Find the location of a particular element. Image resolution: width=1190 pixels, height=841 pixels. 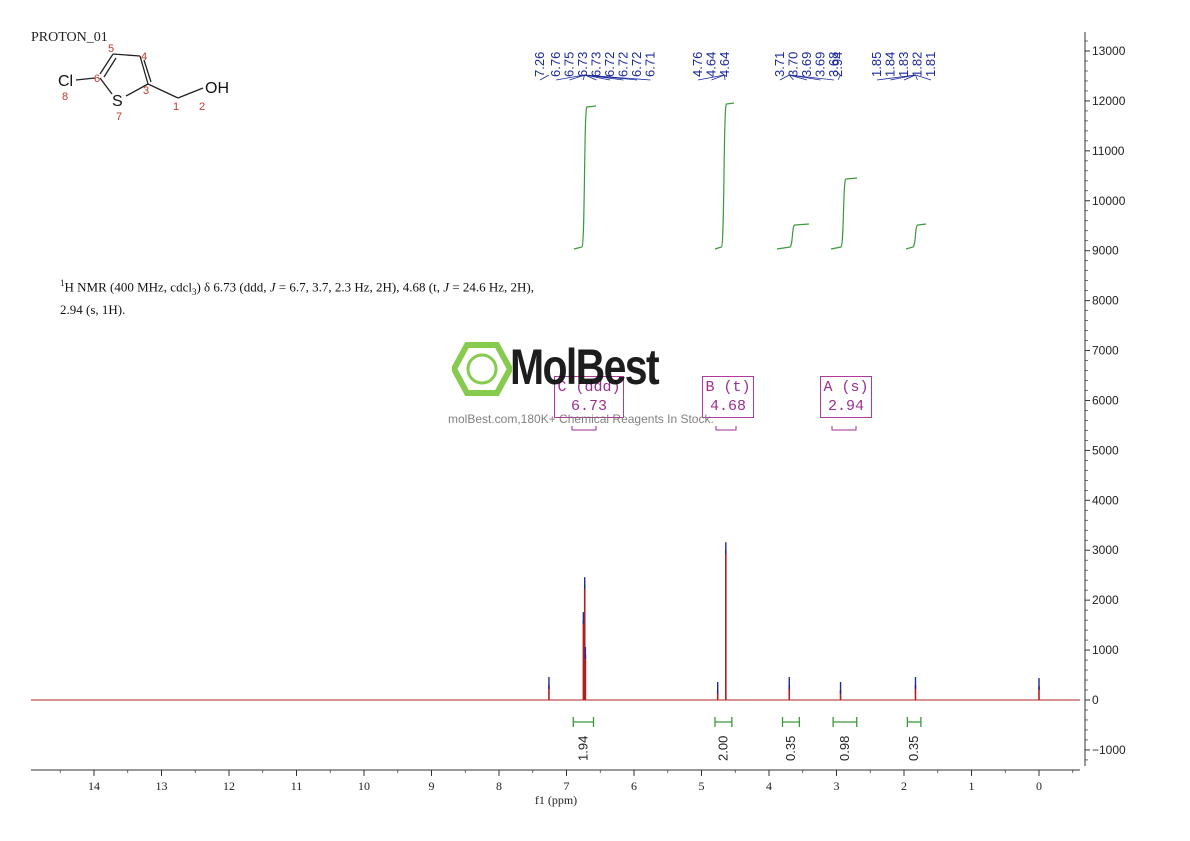

x-tick-label: 0 is located at coordinates (1039, 786).